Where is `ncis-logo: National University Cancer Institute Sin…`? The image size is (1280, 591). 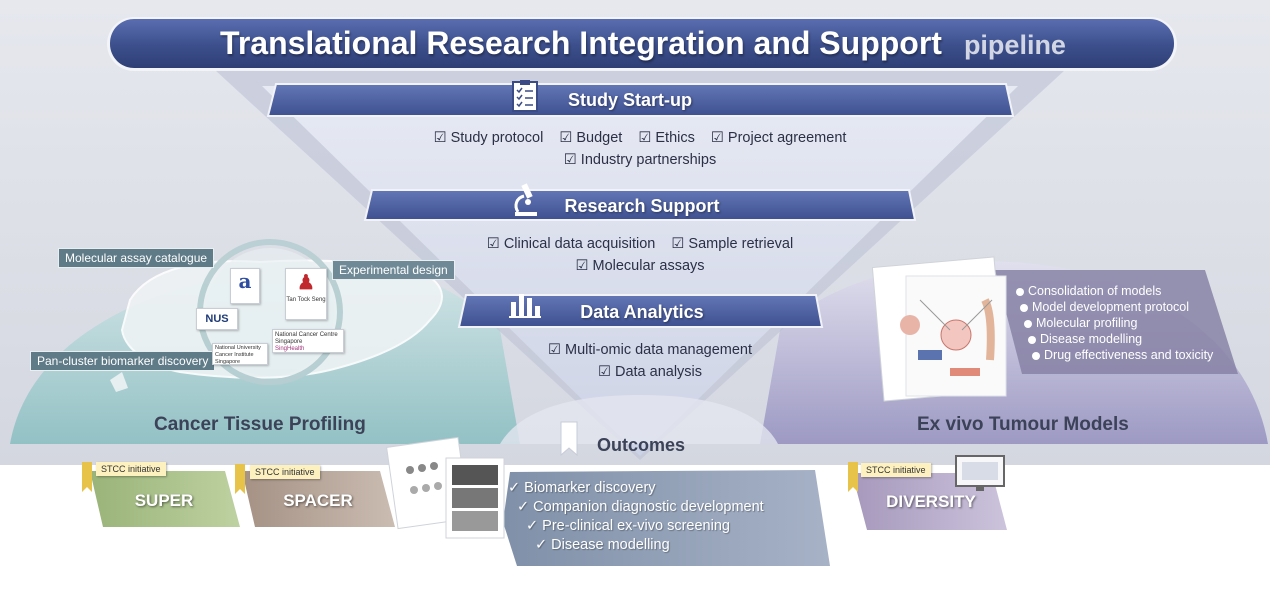
ncis-logo: National University Cancer Institute Sin… is located at coordinates (240, 354).